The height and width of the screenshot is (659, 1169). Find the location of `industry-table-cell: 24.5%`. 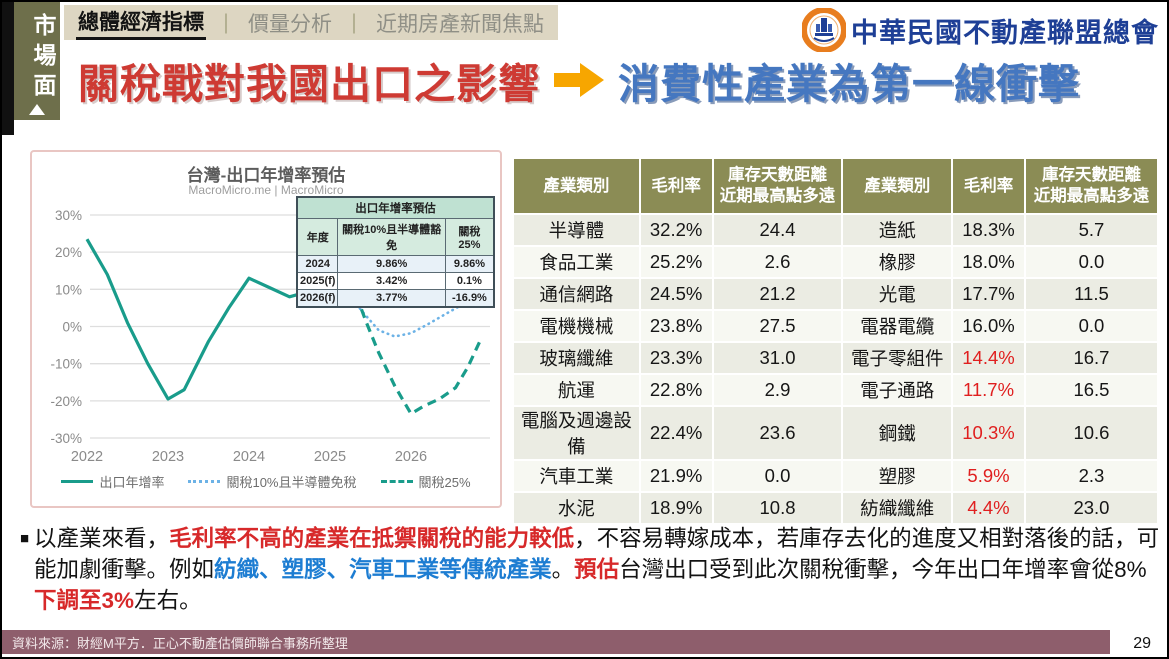

industry-table-cell: 24.5% is located at coordinates (676, 294).